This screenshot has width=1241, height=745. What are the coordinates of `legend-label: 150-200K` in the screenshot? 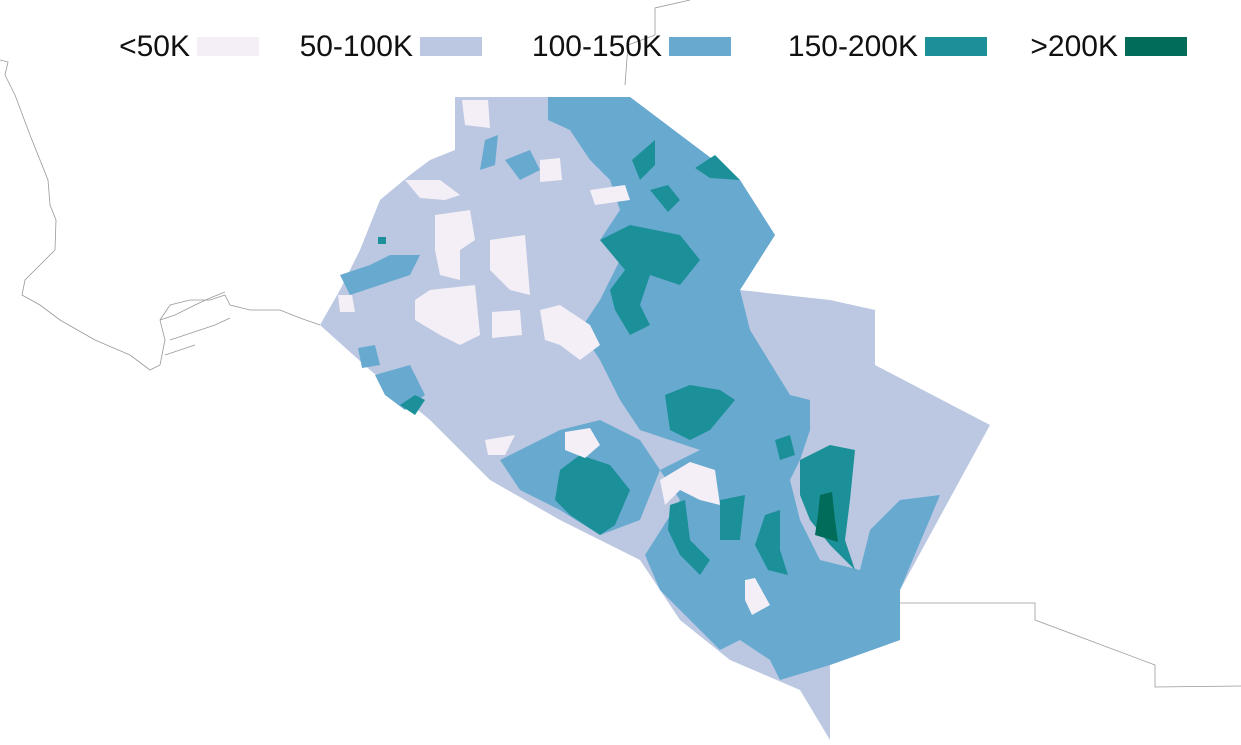 It's located at (853, 46).